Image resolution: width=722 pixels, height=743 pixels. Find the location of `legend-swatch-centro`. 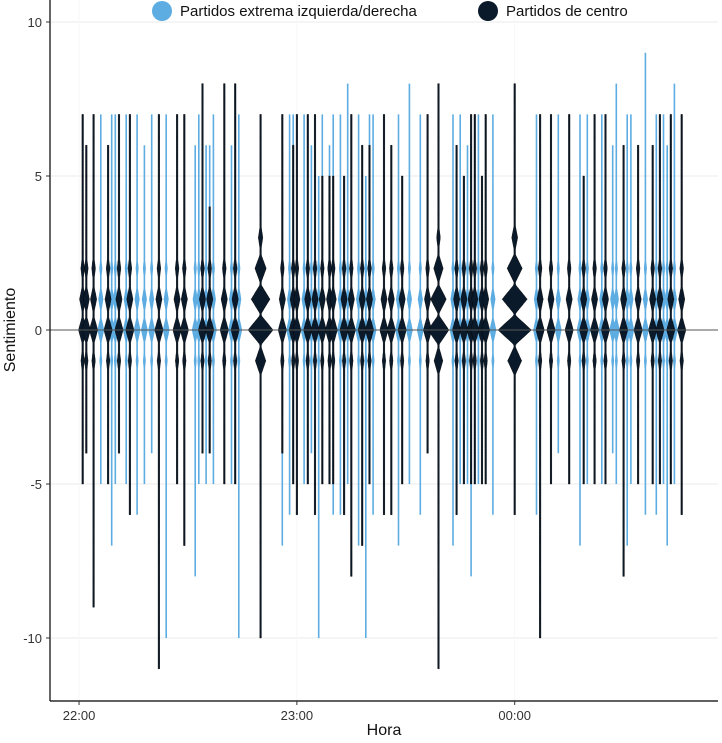

legend-swatch-centro is located at coordinates (488, 11).